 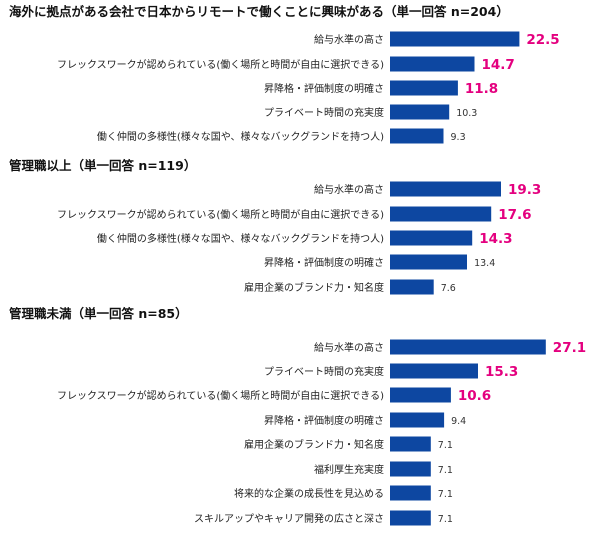 What do you see at coordinates (289, 518) in the screenshot?
I see `category-label: スキルアップやキャリア開発の広さと深さ` at bounding box center [289, 518].